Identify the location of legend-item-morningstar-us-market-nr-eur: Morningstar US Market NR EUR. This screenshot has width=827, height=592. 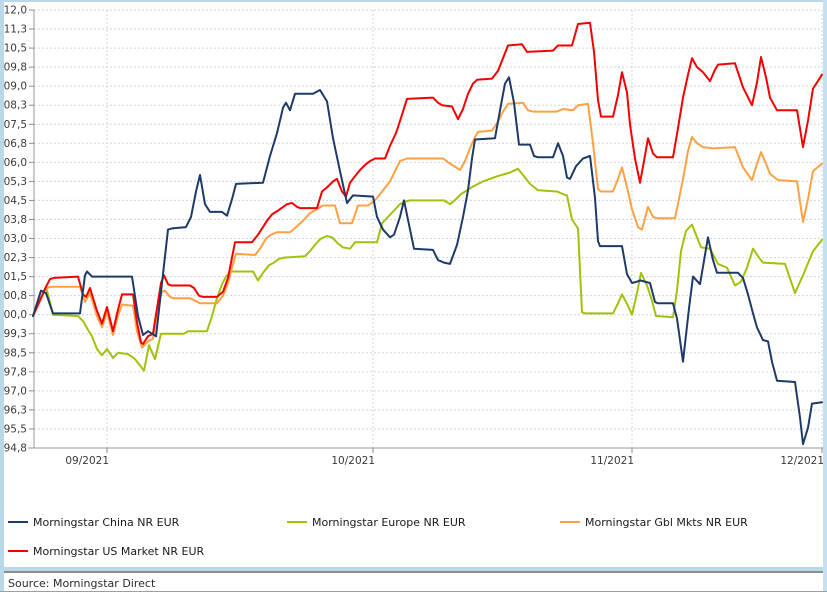
(106, 551).